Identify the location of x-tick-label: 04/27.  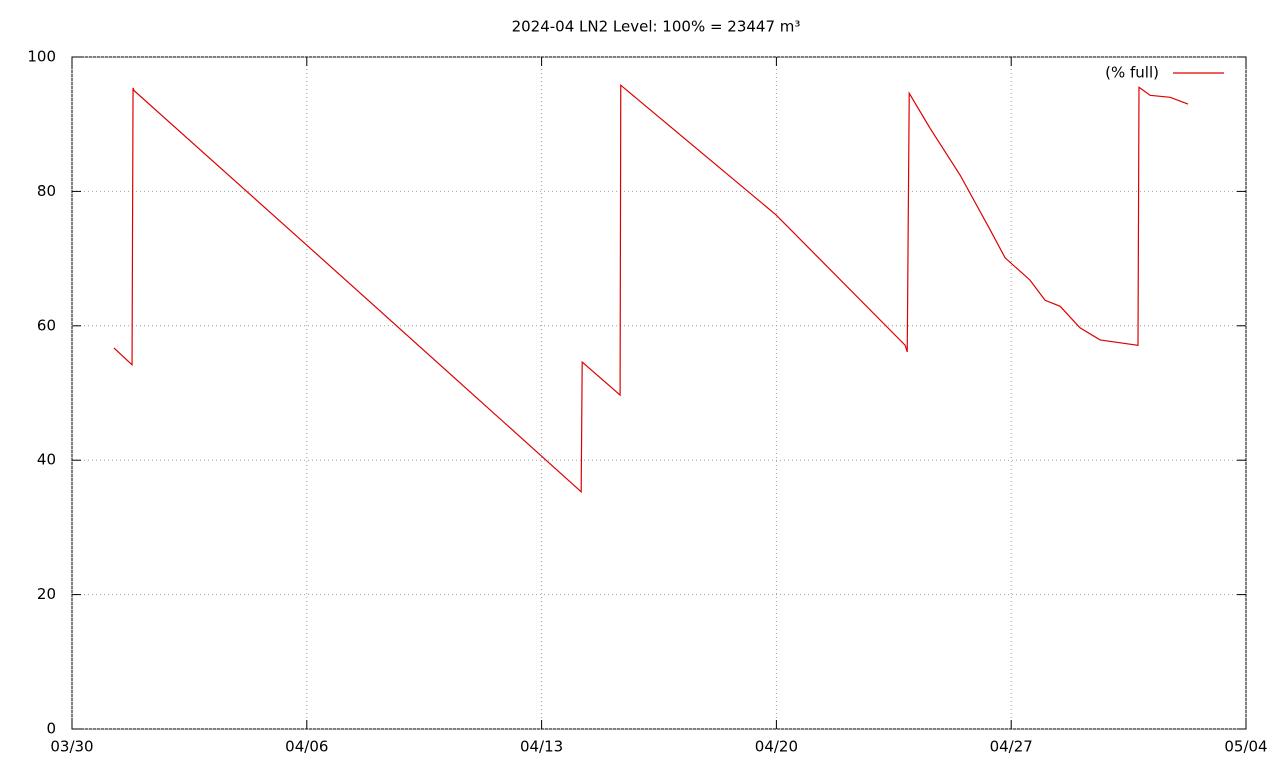
(1011, 747).